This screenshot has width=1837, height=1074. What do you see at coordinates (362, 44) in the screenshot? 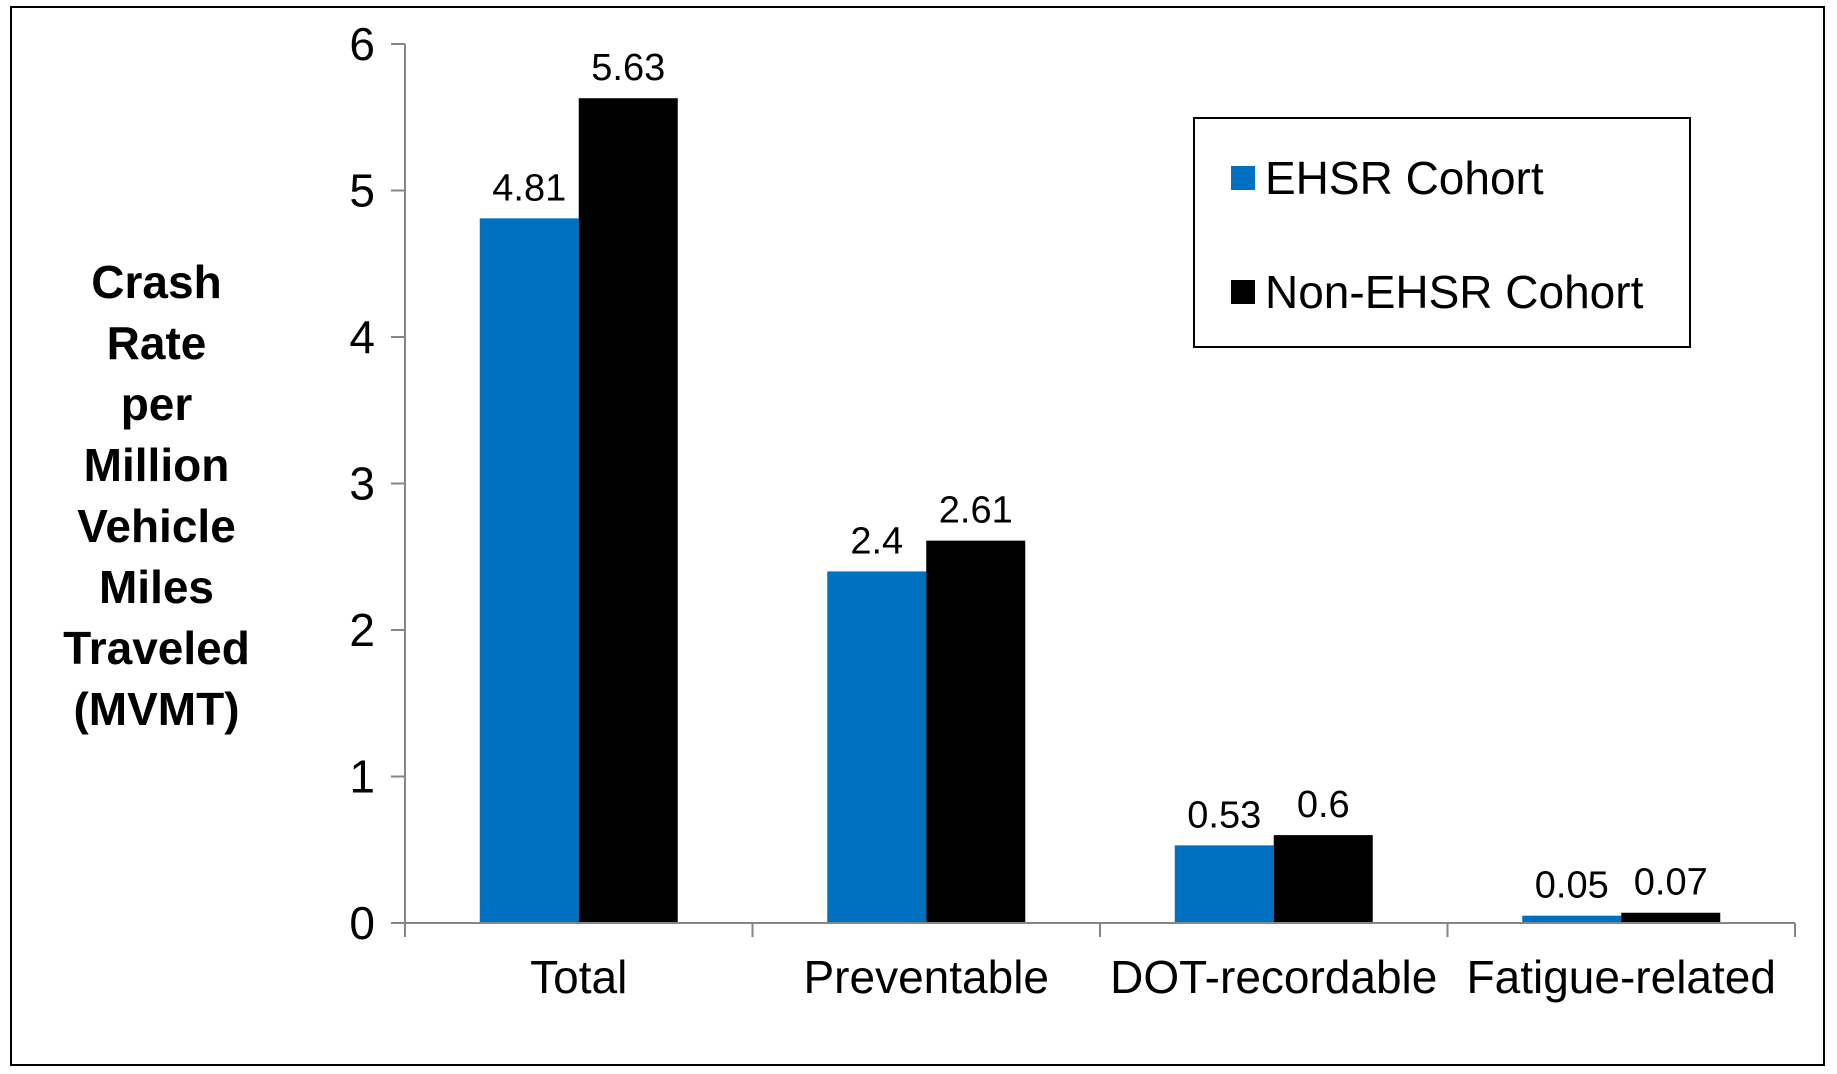
I see `y-tick-label: 6` at bounding box center [362, 44].